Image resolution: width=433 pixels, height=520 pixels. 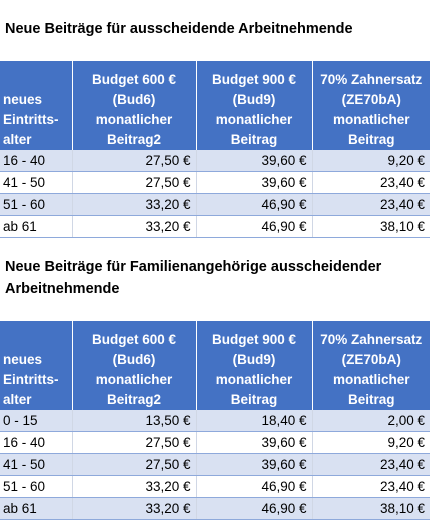 I want to click on cell-age: 0 - 15, so click(x=36, y=421).